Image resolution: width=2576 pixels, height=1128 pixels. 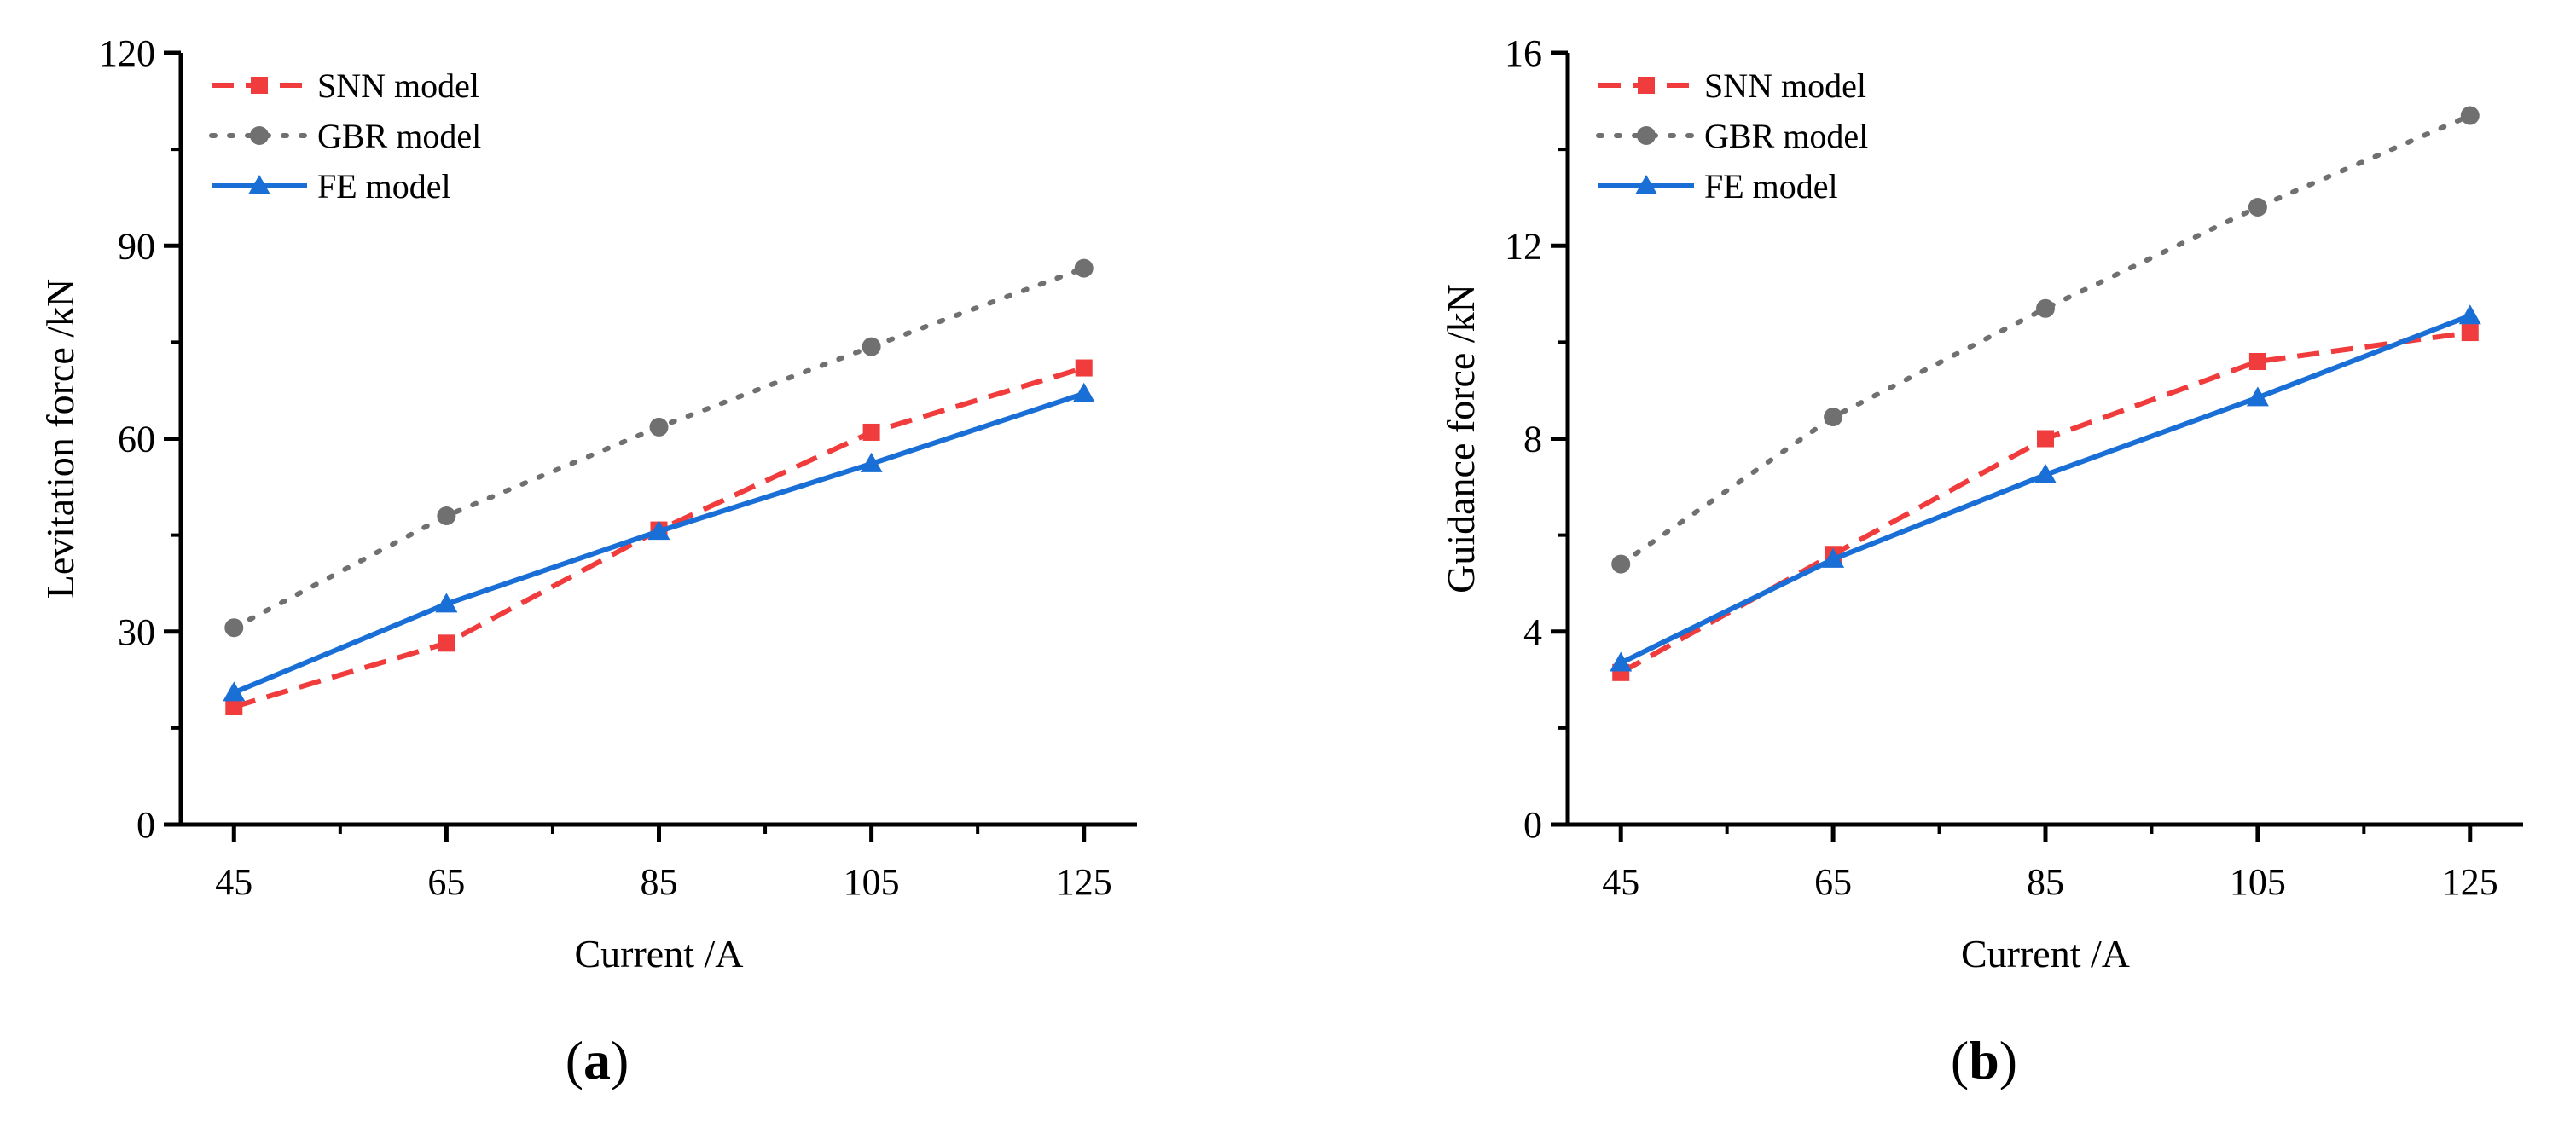 I want to click on y-tick-label: 16, so click(x=1523, y=53).